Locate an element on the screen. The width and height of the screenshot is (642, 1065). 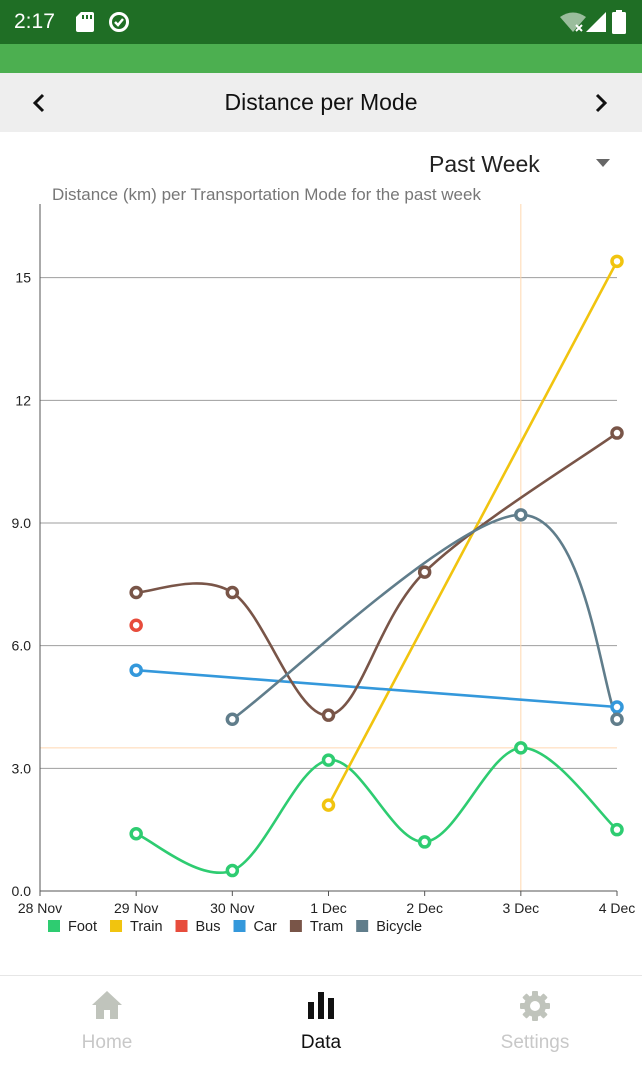
series-line-bicycle is located at coordinates (425, 617).